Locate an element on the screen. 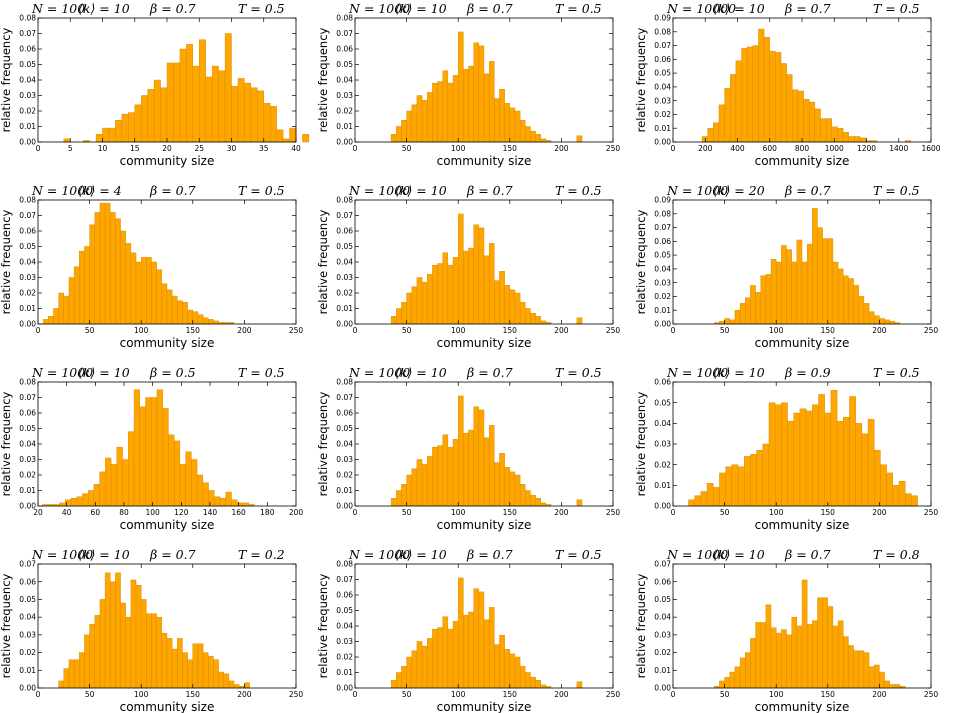 The height and width of the screenshot is (713, 955). x-tick-label: 600 is located at coordinates (770, 148).